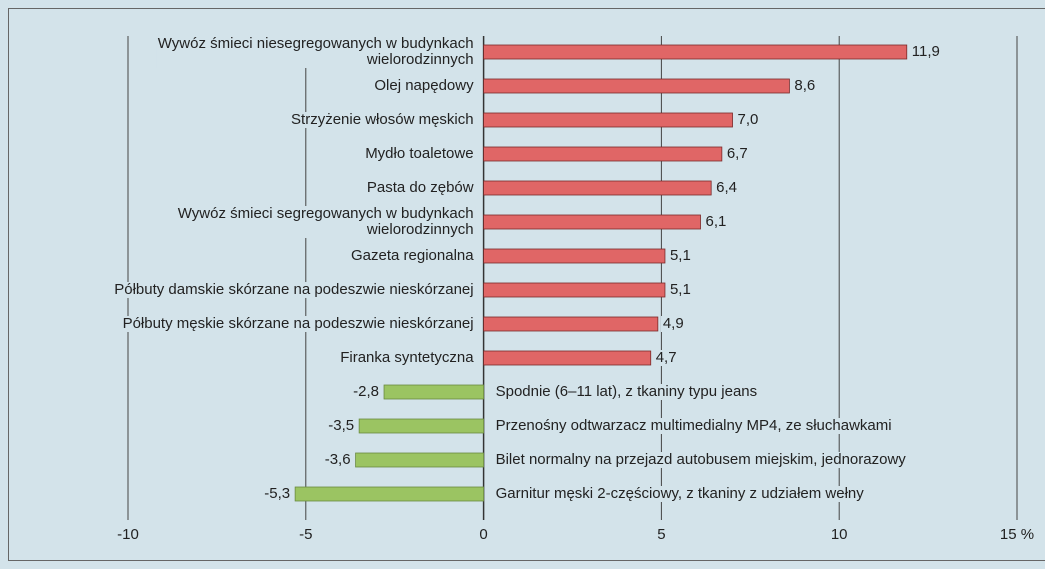  I want to click on value-label: -5,3, so click(277, 493).